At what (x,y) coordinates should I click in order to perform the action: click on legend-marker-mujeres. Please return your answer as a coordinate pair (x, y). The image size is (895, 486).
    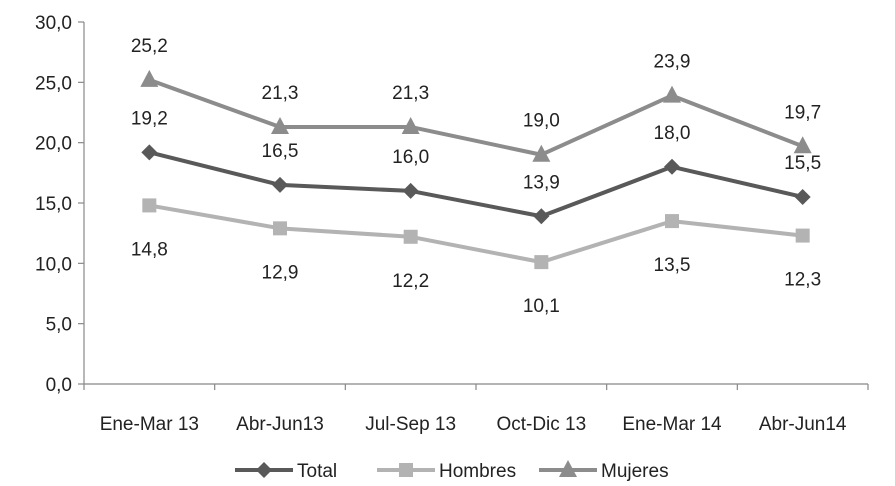
    Looking at the image, I should click on (568, 468).